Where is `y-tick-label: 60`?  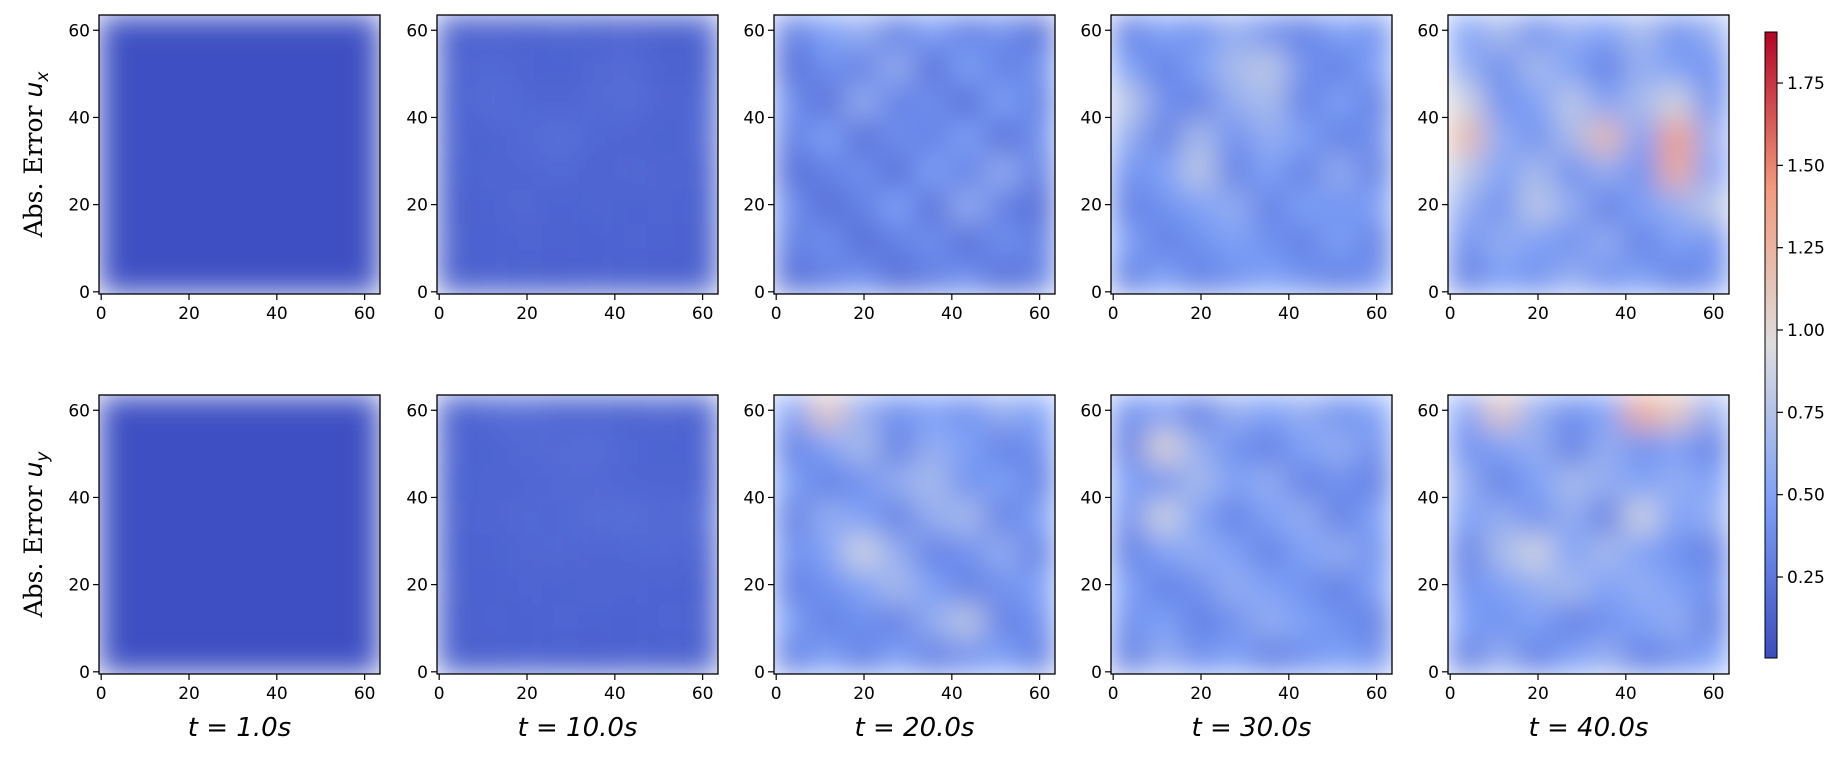 y-tick-label: 60 is located at coordinates (754, 31).